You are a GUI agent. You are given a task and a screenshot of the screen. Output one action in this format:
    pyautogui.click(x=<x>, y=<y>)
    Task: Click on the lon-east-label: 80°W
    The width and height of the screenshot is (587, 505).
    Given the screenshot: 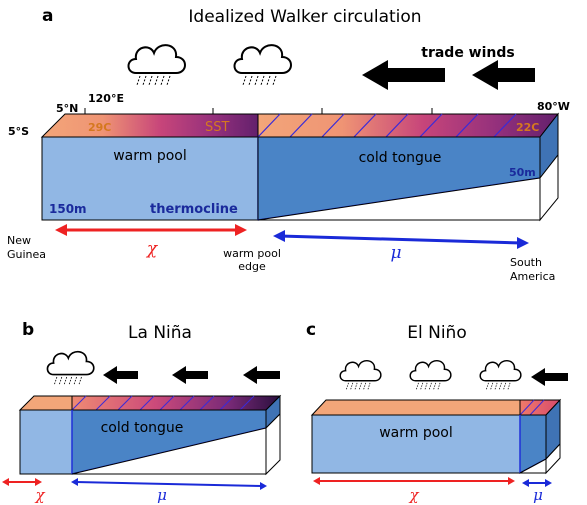 What is the action you would take?
    pyautogui.click(x=553, y=106)
    